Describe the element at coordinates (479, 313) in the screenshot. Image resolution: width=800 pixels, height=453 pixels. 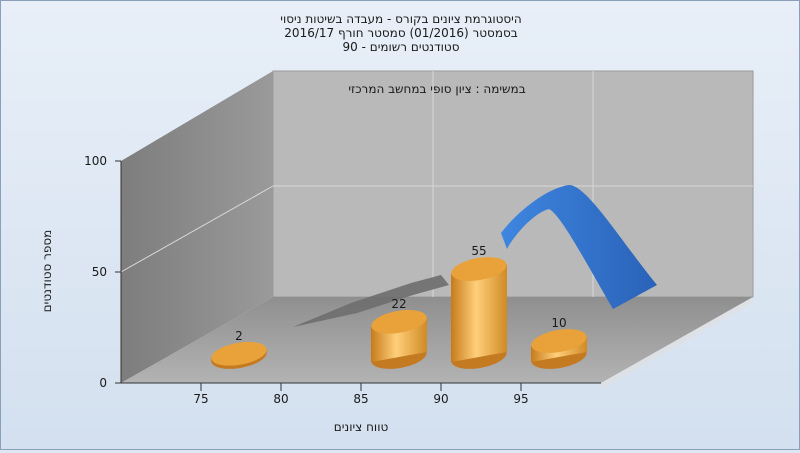
I see `bar-body` at that location.